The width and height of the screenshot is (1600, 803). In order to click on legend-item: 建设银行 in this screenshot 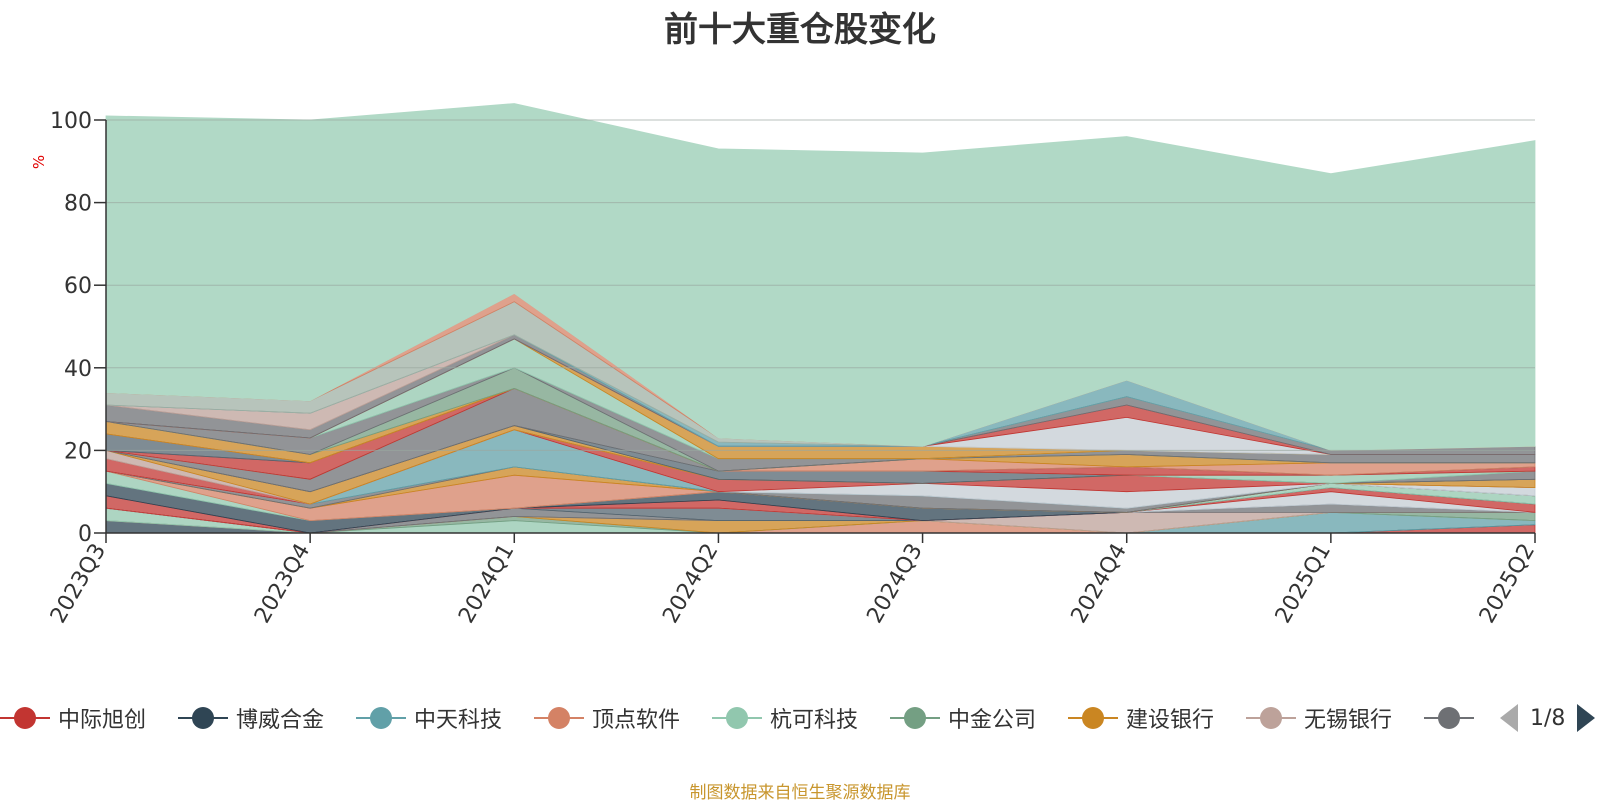, I will do `click(1141, 718)`.